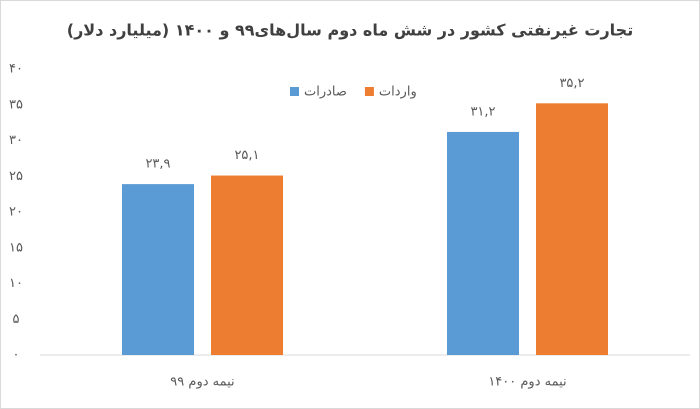 This screenshot has width=700, height=409. I want to click on y-tick-label: ۲۰, so click(16, 212).